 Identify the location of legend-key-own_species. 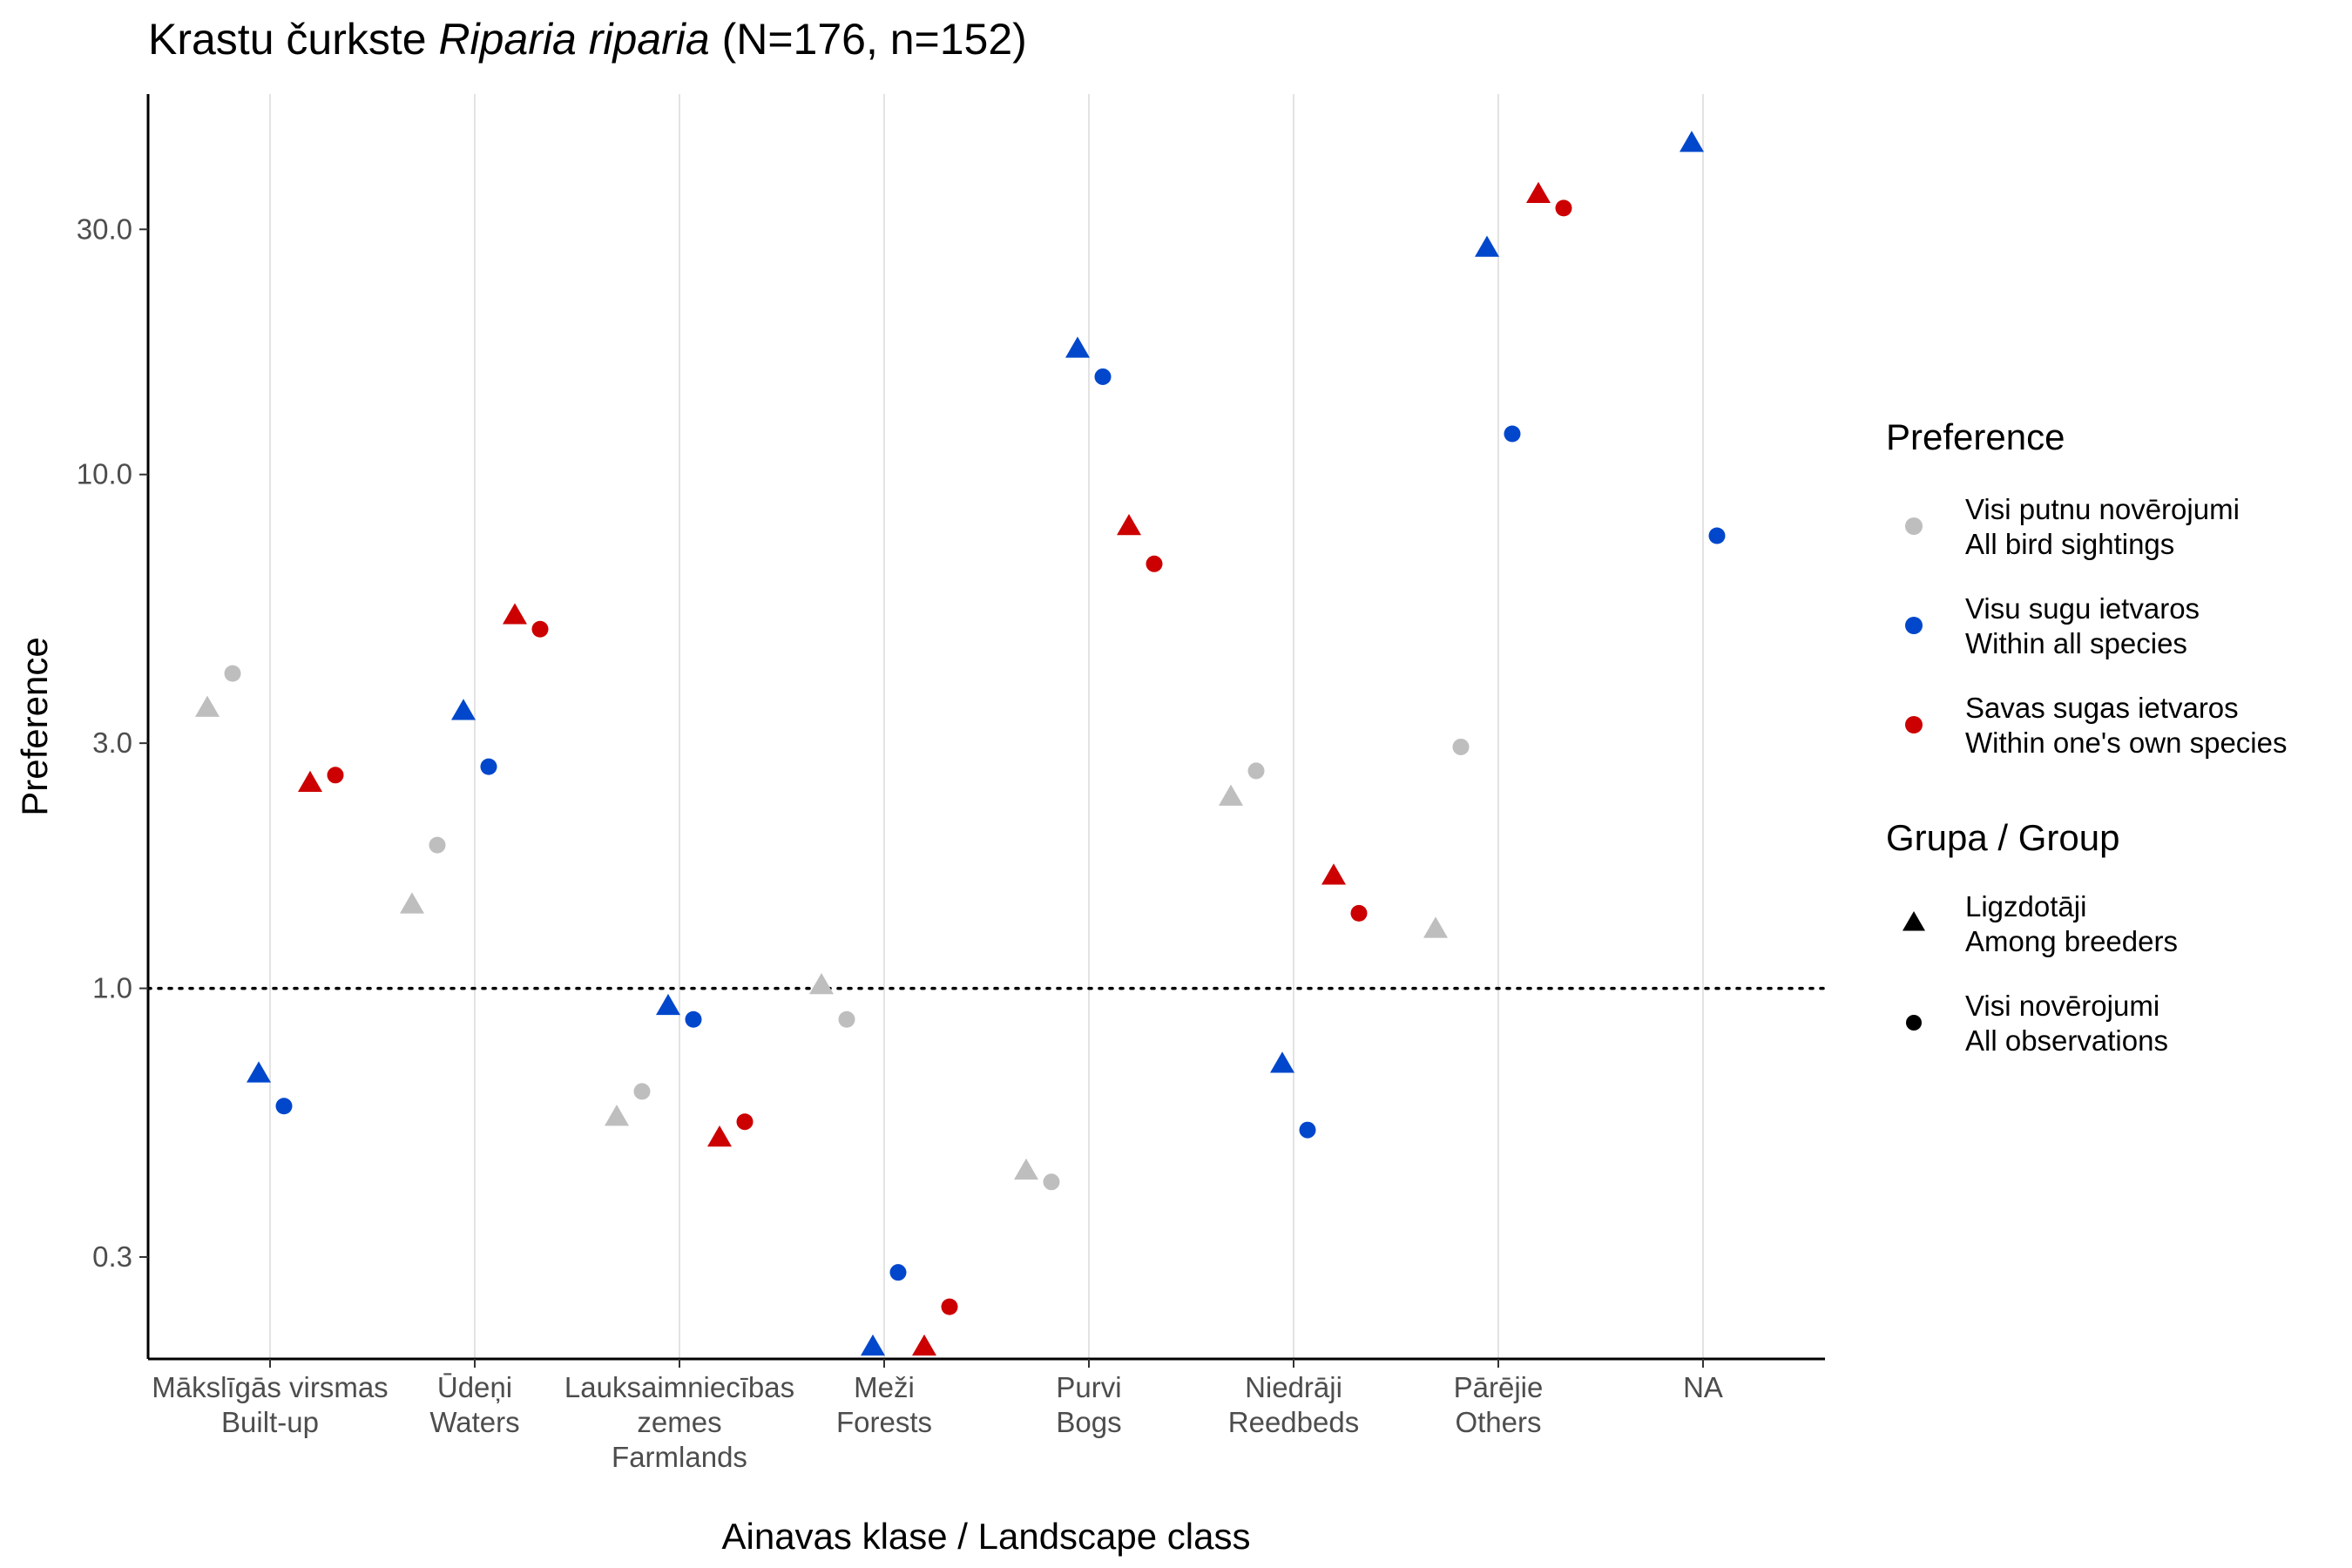
(1914, 724).